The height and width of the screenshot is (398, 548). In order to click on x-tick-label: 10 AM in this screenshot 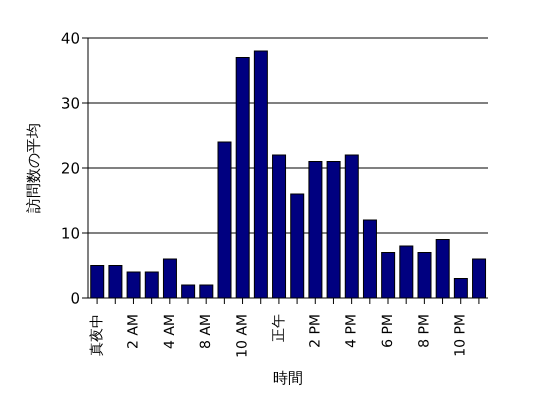, I will do `click(242, 336)`.